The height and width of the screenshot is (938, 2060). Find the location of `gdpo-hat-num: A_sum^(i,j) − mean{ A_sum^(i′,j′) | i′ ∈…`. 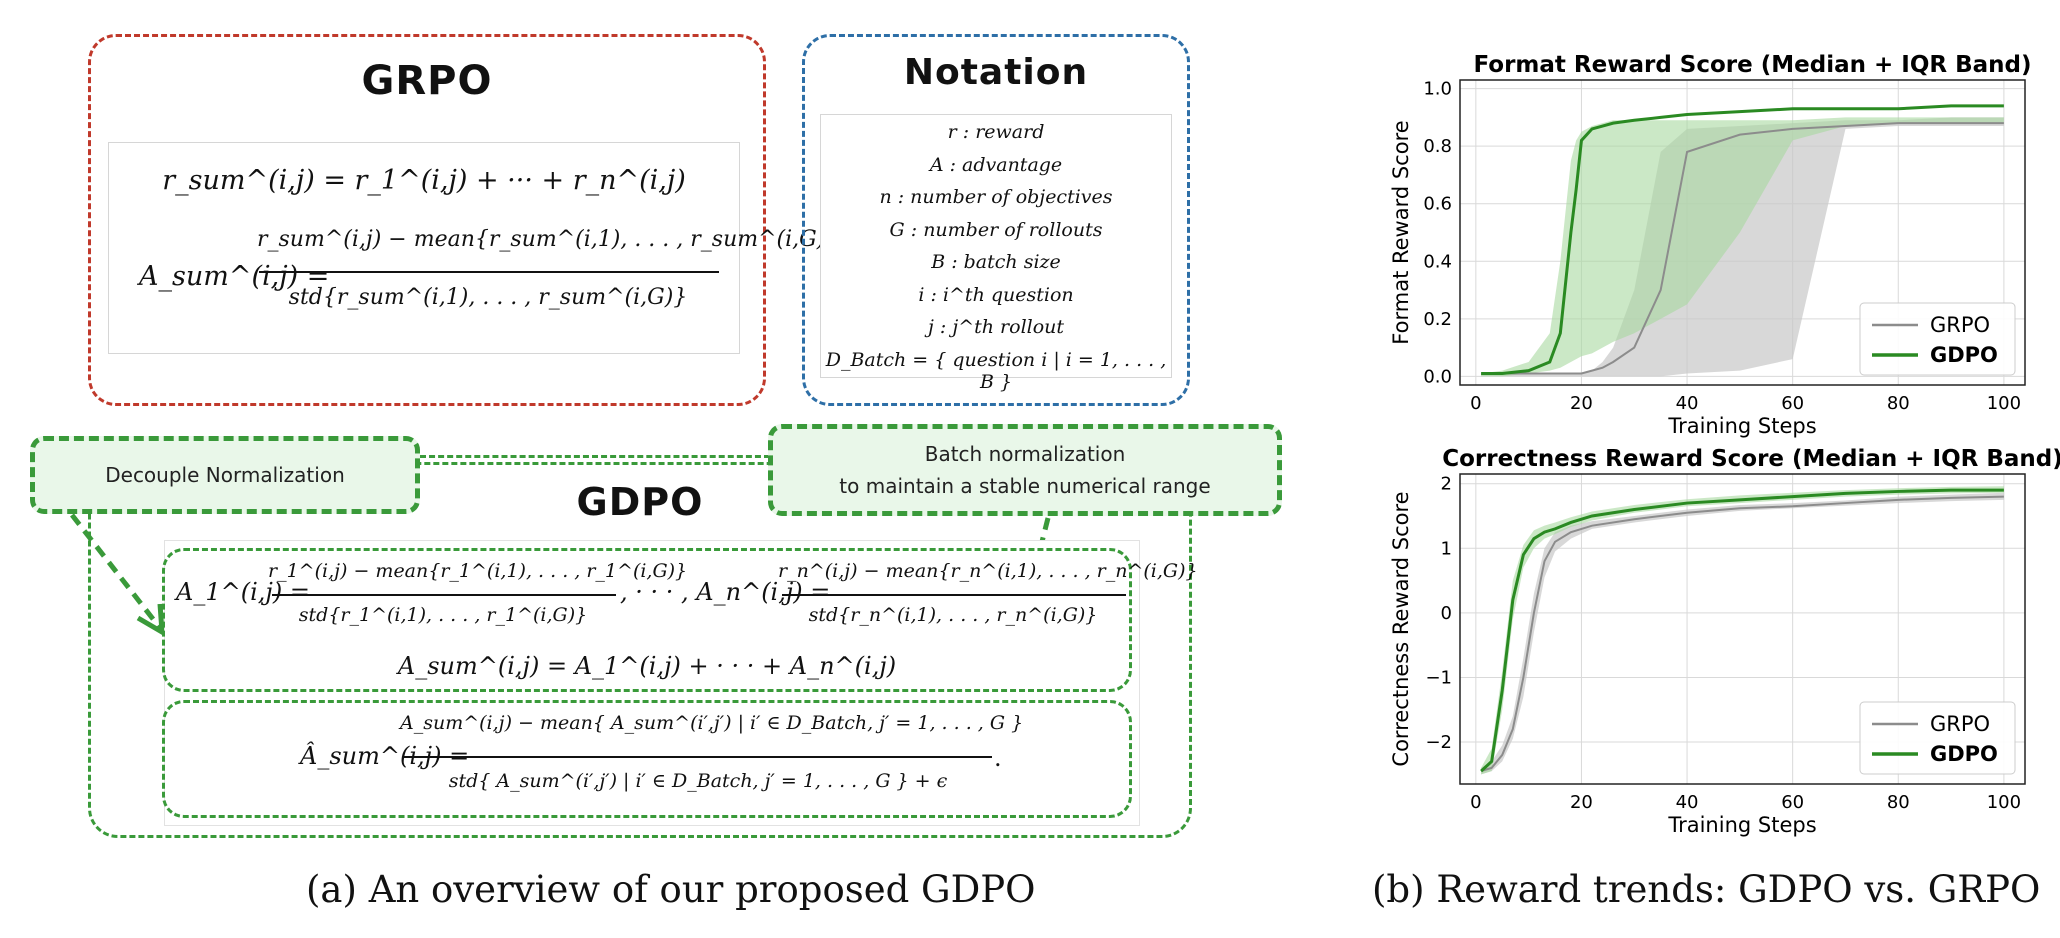

gdpo-hat-num: A_sum^(i,j) − mean{ A_sum^(i′,j′) | i′ ∈… is located at coordinates (712, 723).